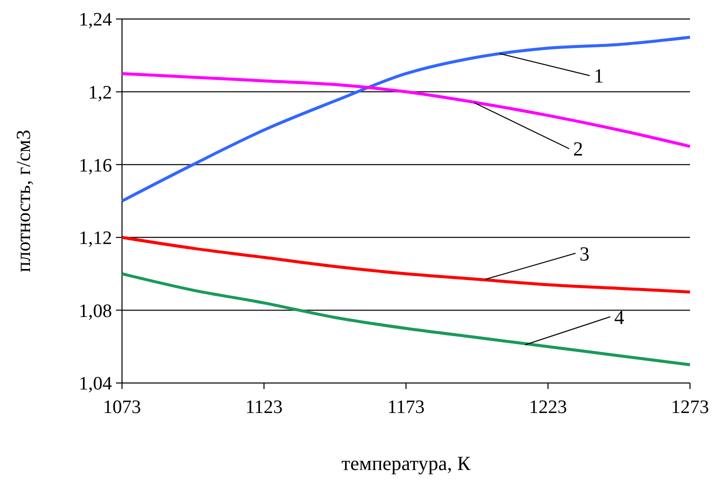 The width and height of the screenshot is (714, 501). What do you see at coordinates (548, 407) in the screenshot?
I see `x-tick-label: 1223` at bounding box center [548, 407].